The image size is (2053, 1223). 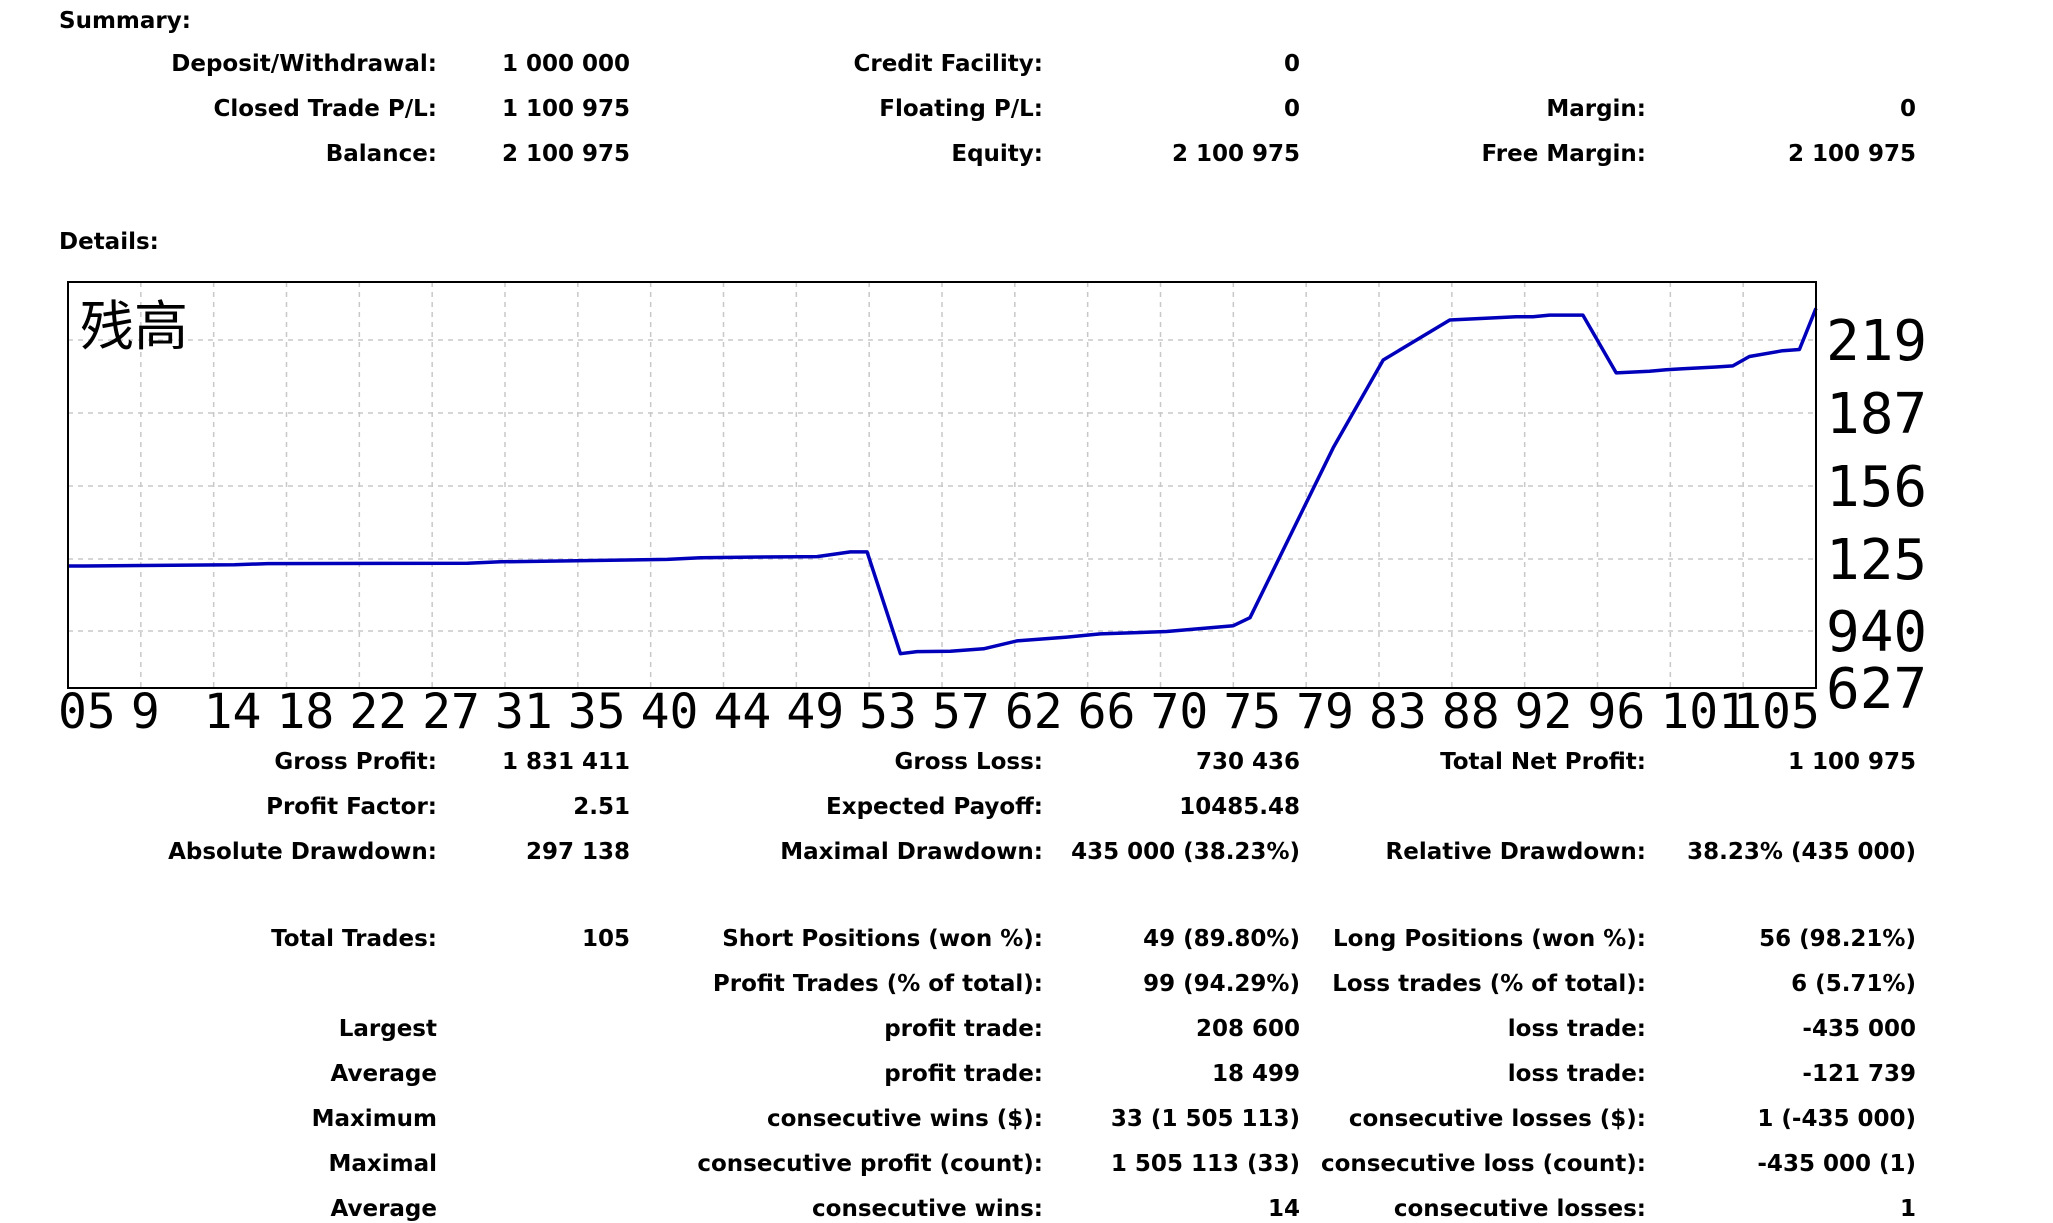 I want to click on details-value: -435 000 (1), so click(x=1836, y=1164).